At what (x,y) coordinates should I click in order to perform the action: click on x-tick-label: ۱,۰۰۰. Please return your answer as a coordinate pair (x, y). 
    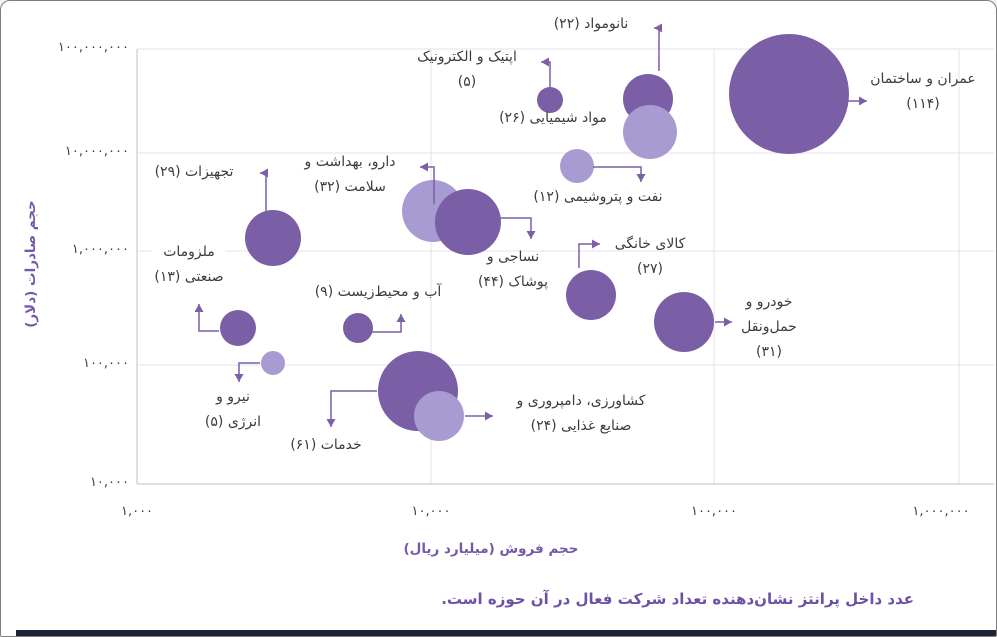
    Looking at the image, I should click on (137, 511).